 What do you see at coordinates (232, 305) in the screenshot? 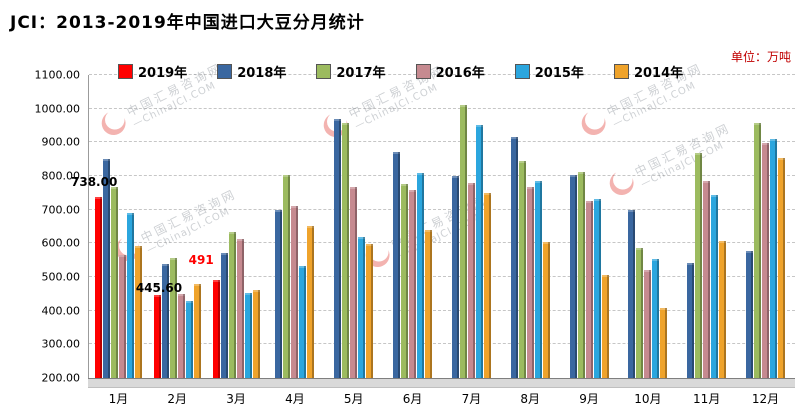
I see `bar-2017年-3月` at bounding box center [232, 305].